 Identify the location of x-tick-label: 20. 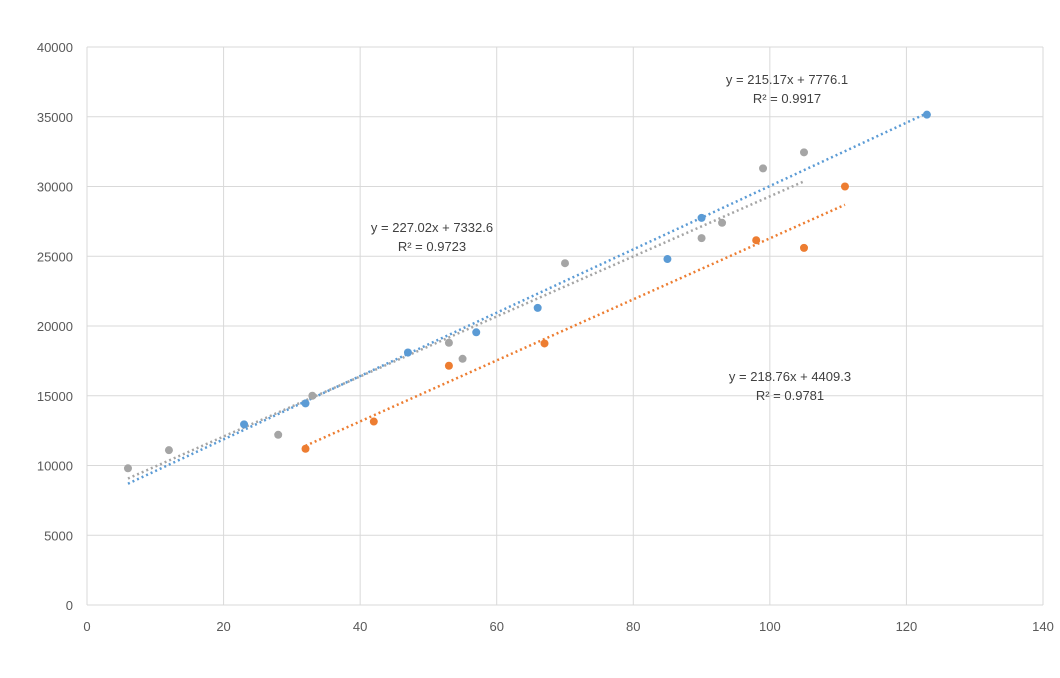
(223, 626).